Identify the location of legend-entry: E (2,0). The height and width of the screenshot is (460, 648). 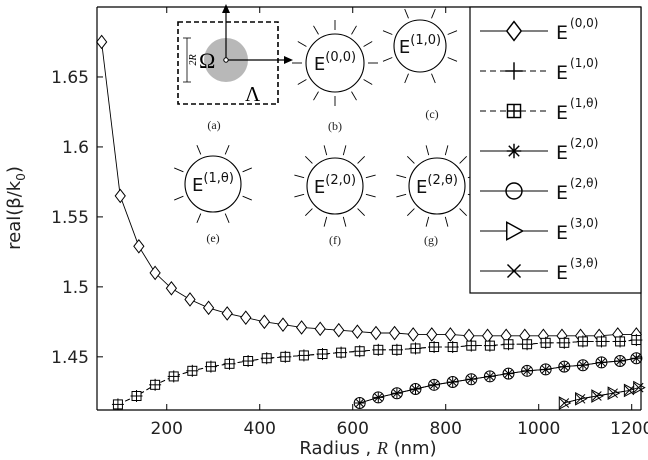
(539, 150).